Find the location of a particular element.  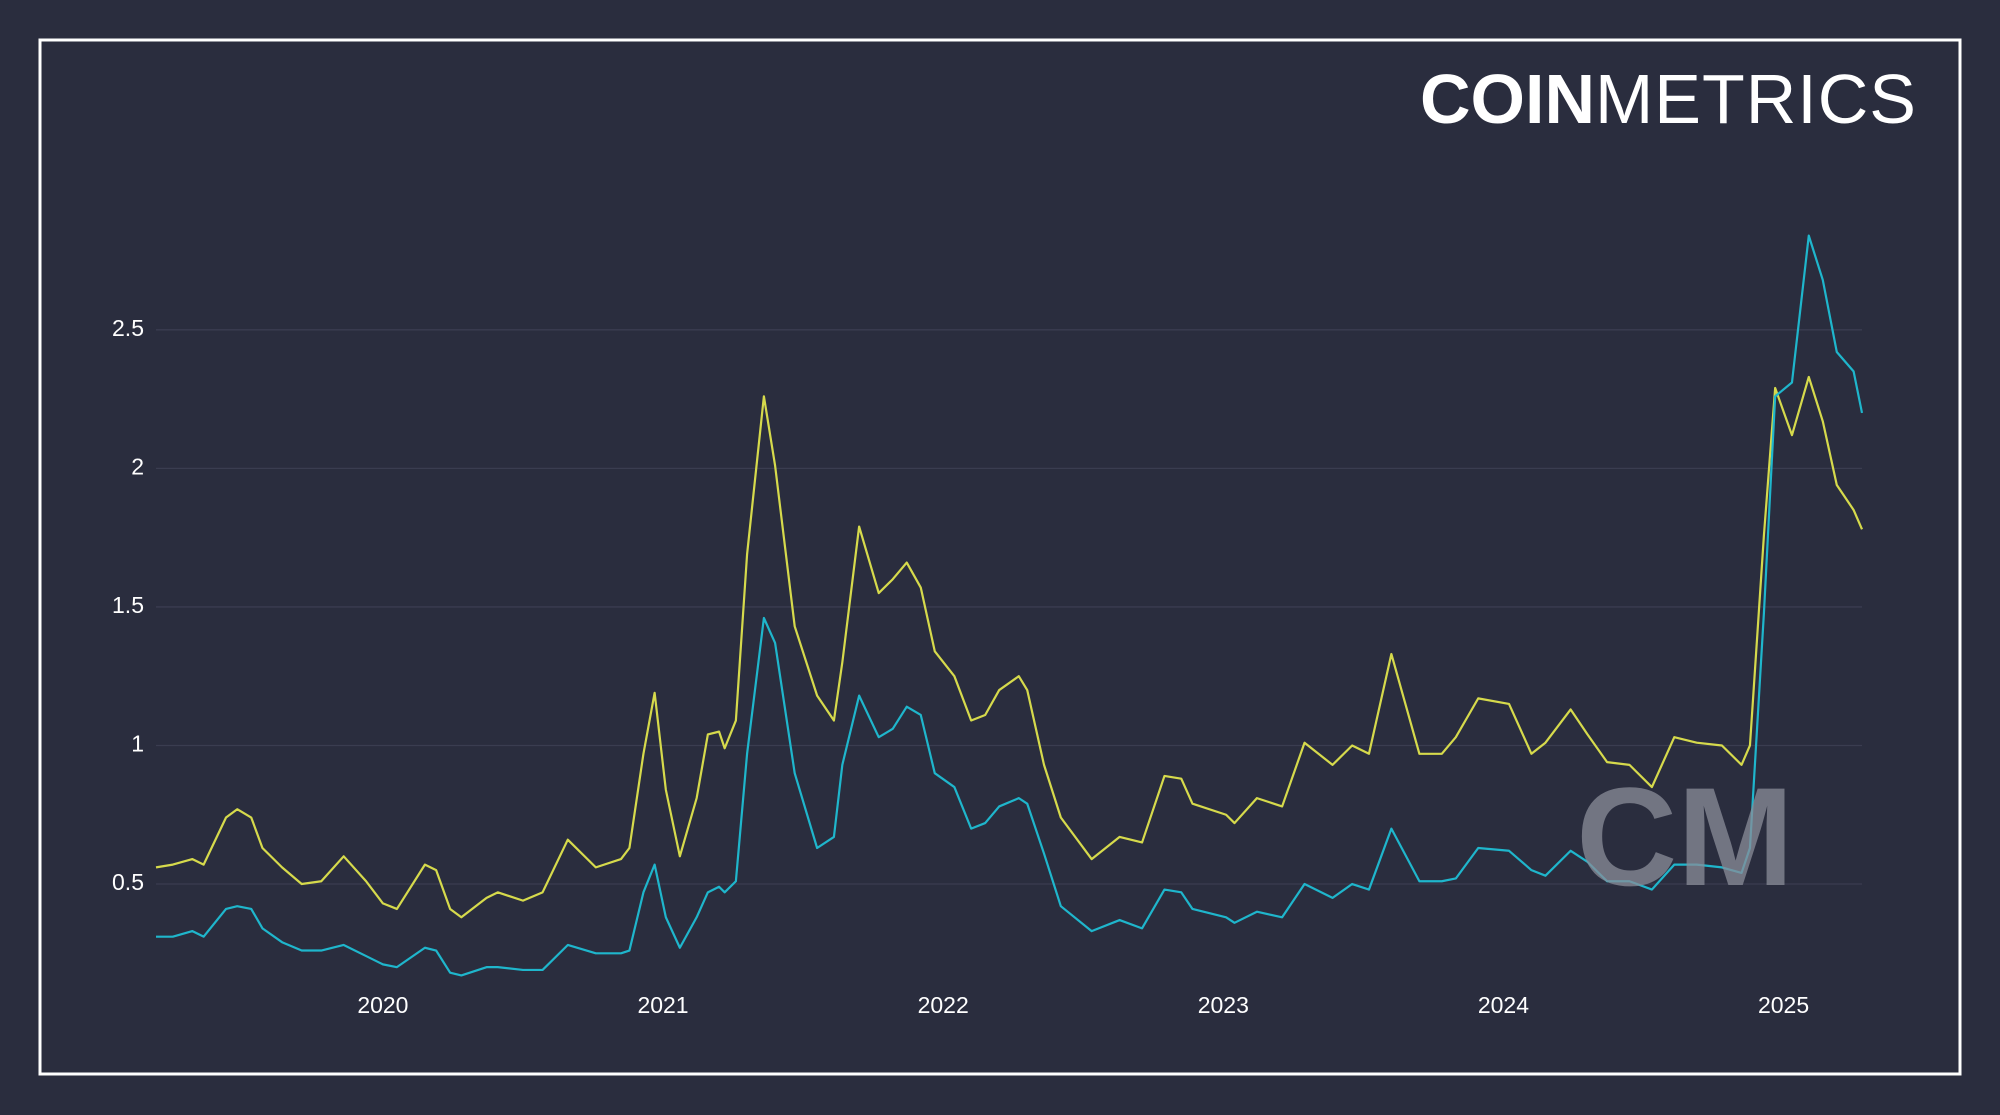

y-tick-label: 0.5 is located at coordinates (128, 882).